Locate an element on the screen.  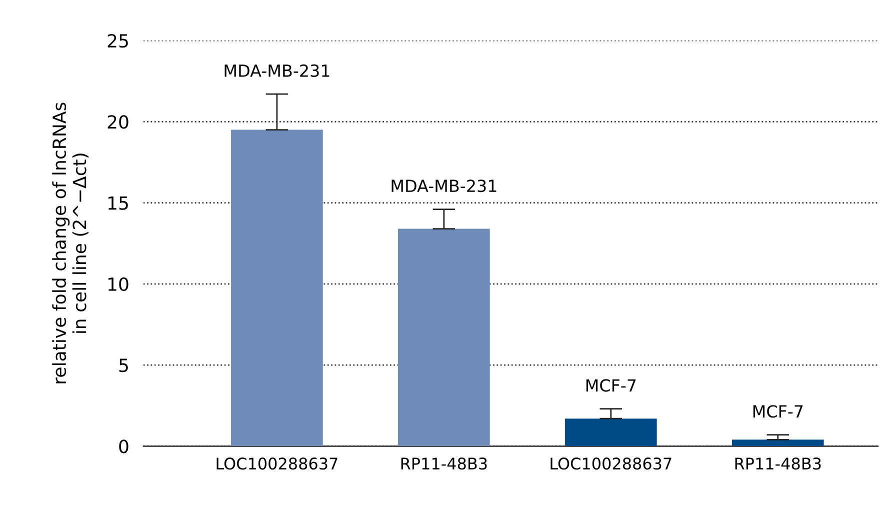
y-tick-label: 10 is located at coordinates (118, 284).